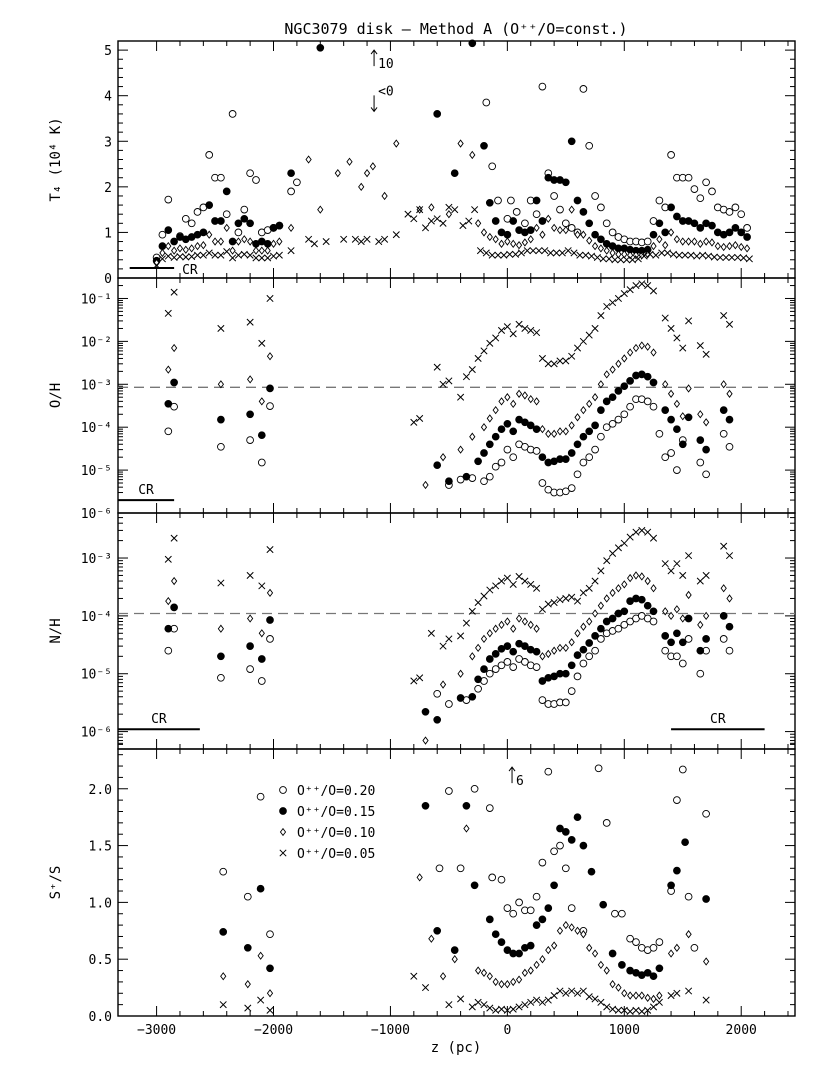 This screenshot has height=1075, width=830. I want to click on legend-item: O⁺⁺/O=0.15, so click(327, 812).